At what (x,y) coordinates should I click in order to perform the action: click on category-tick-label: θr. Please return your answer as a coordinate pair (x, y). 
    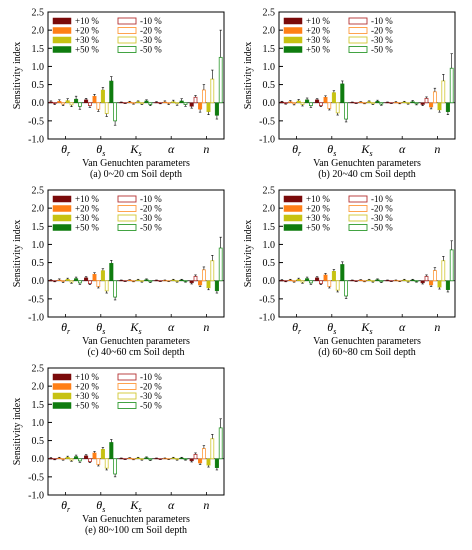
    Looking at the image, I should click on (66, 150).